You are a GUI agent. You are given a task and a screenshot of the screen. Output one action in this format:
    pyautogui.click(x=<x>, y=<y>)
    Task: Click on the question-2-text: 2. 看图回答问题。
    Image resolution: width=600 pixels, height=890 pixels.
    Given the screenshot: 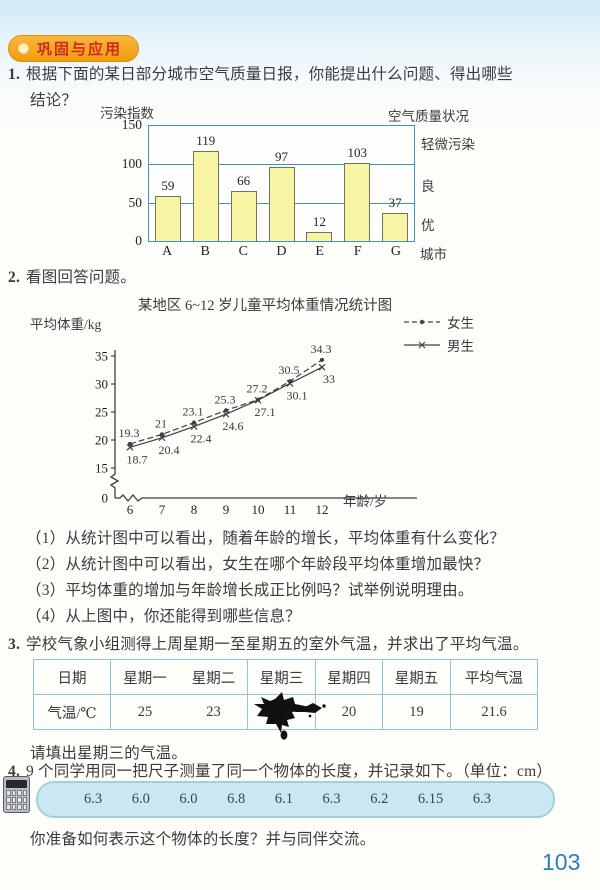 What is the action you would take?
    pyautogui.click(x=72, y=277)
    